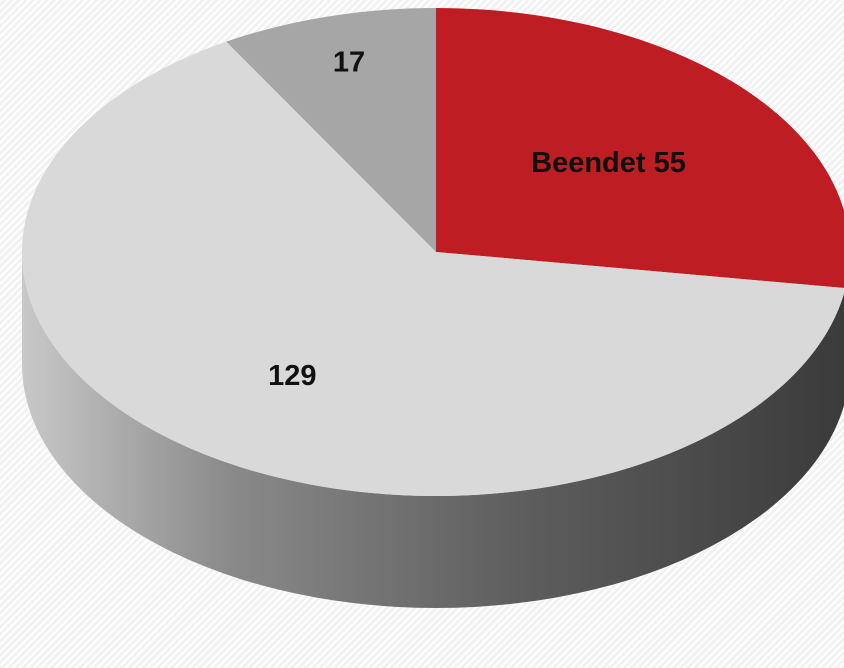  What do you see at coordinates (292, 376) in the screenshot?
I see `data-label: 129` at bounding box center [292, 376].